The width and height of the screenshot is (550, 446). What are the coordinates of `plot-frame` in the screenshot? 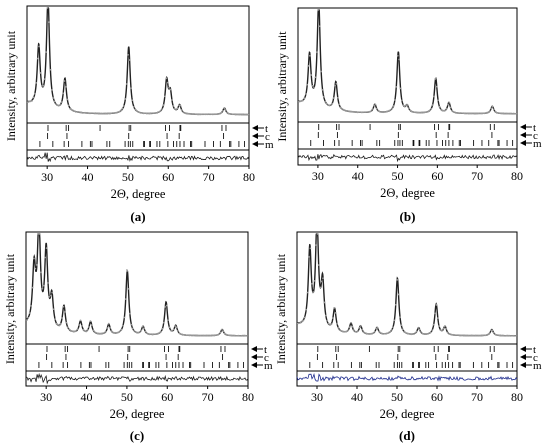 It's located at (407, 86).